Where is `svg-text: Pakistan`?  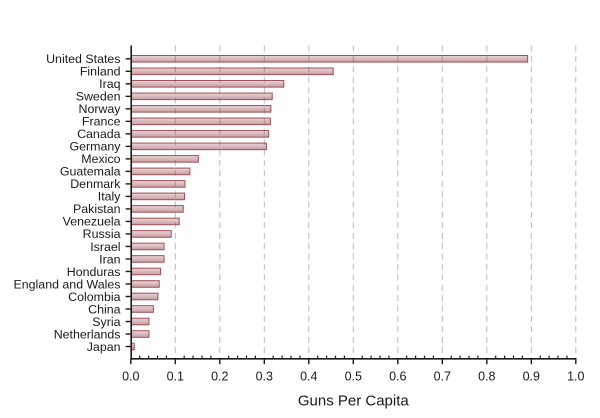
svg-text: Pakistan is located at coordinates (97, 209).